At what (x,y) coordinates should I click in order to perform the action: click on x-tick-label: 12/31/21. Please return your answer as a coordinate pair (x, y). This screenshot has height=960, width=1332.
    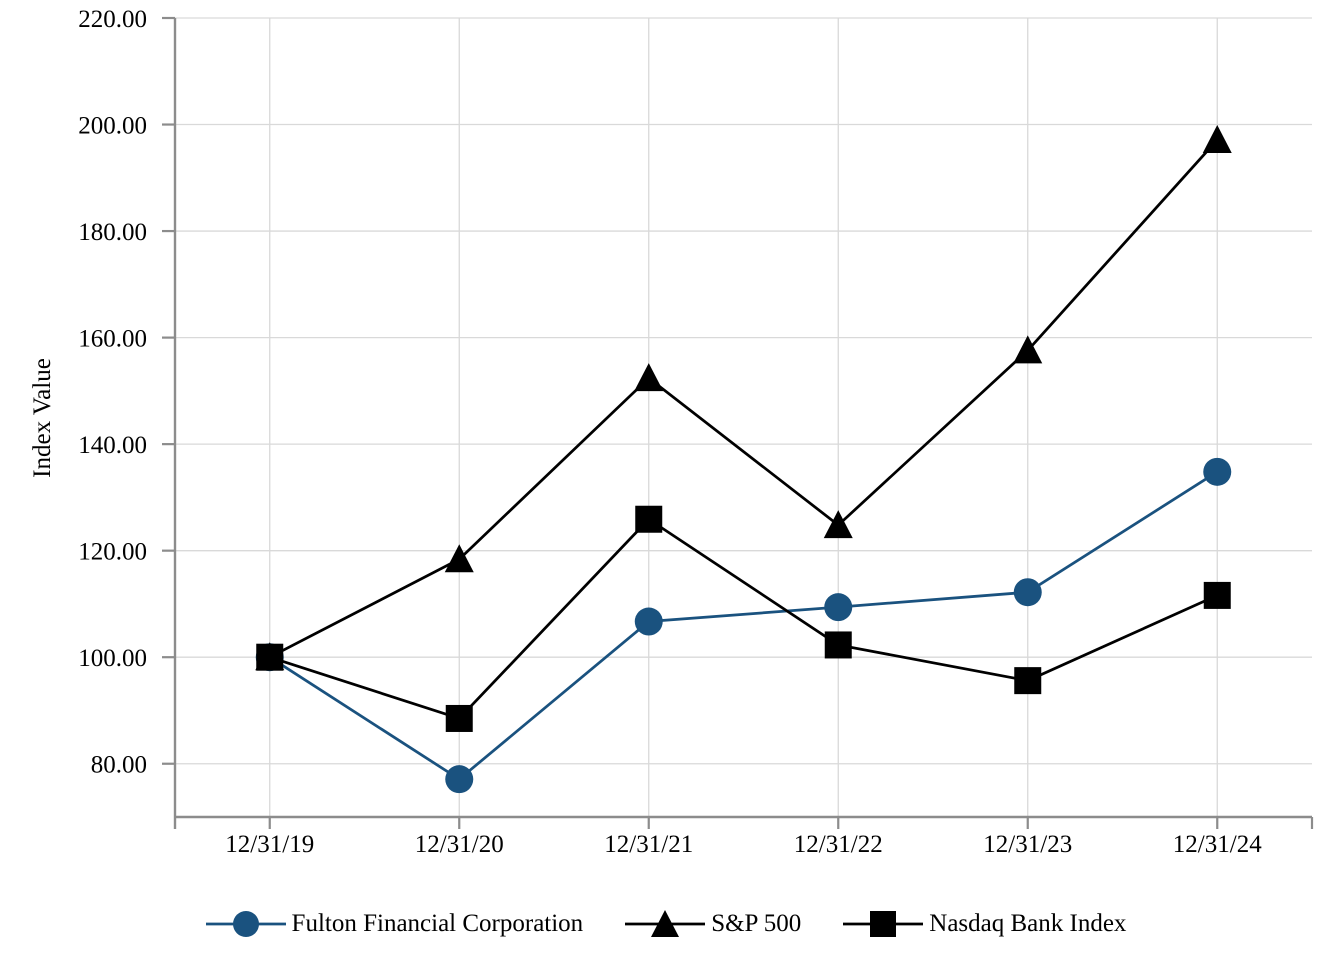
    Looking at the image, I should click on (648, 844).